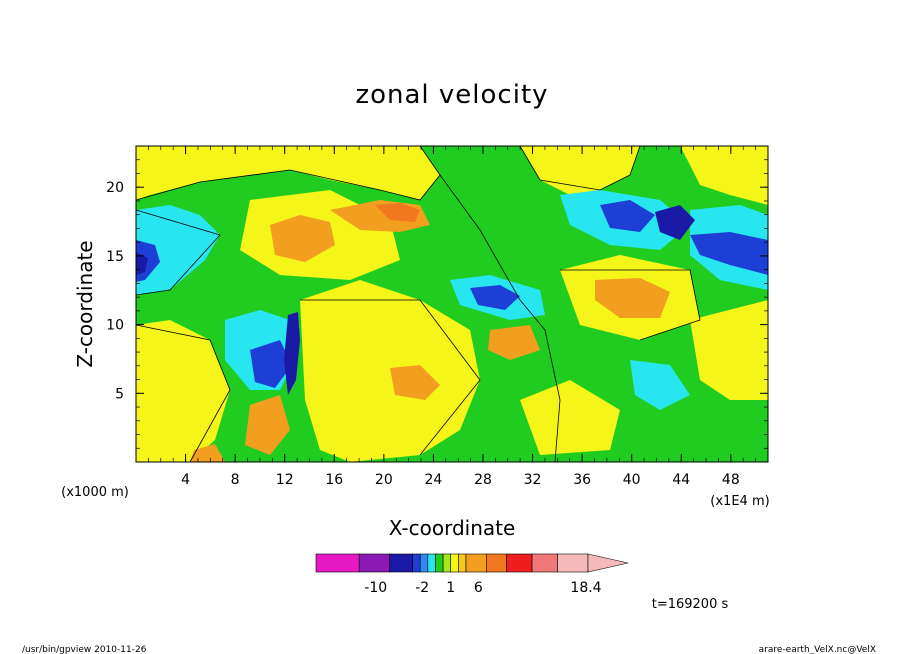 The height and width of the screenshot is (654, 904). What do you see at coordinates (478, 588) in the screenshot?
I see `colorbar-tick-label: 6` at bounding box center [478, 588].